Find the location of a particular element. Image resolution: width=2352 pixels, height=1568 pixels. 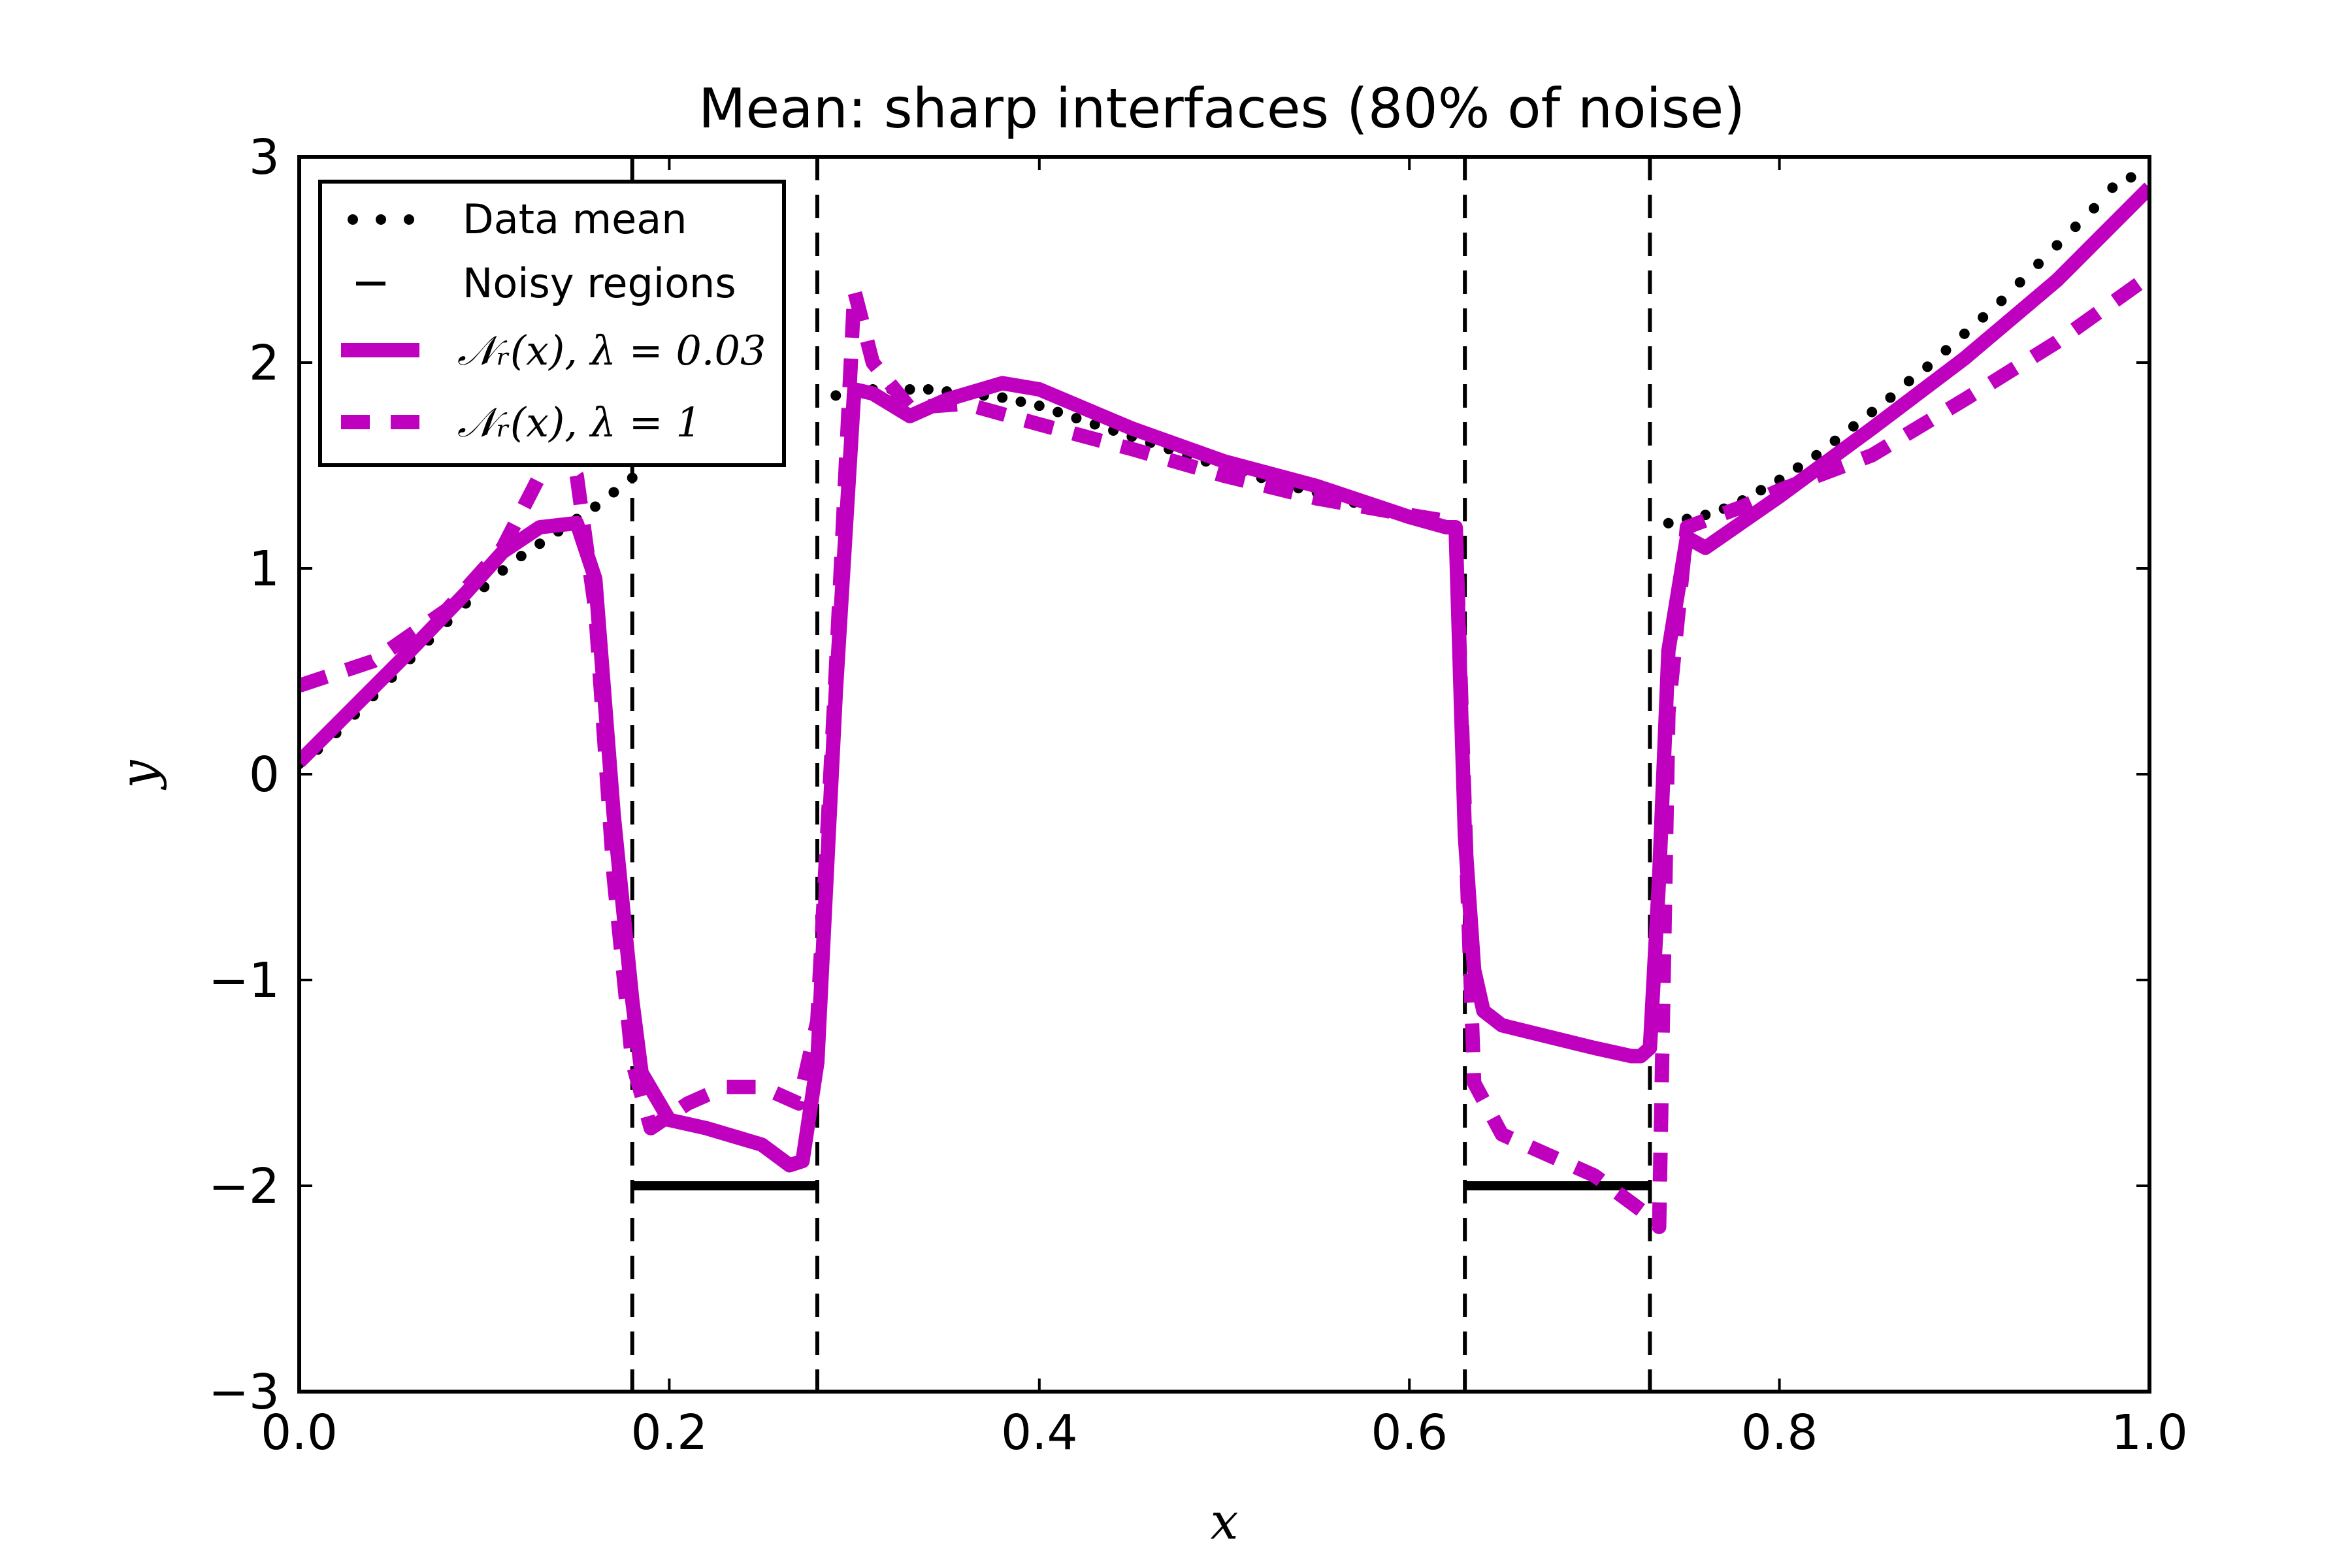

y-tick-label: 3 is located at coordinates (264, 157).